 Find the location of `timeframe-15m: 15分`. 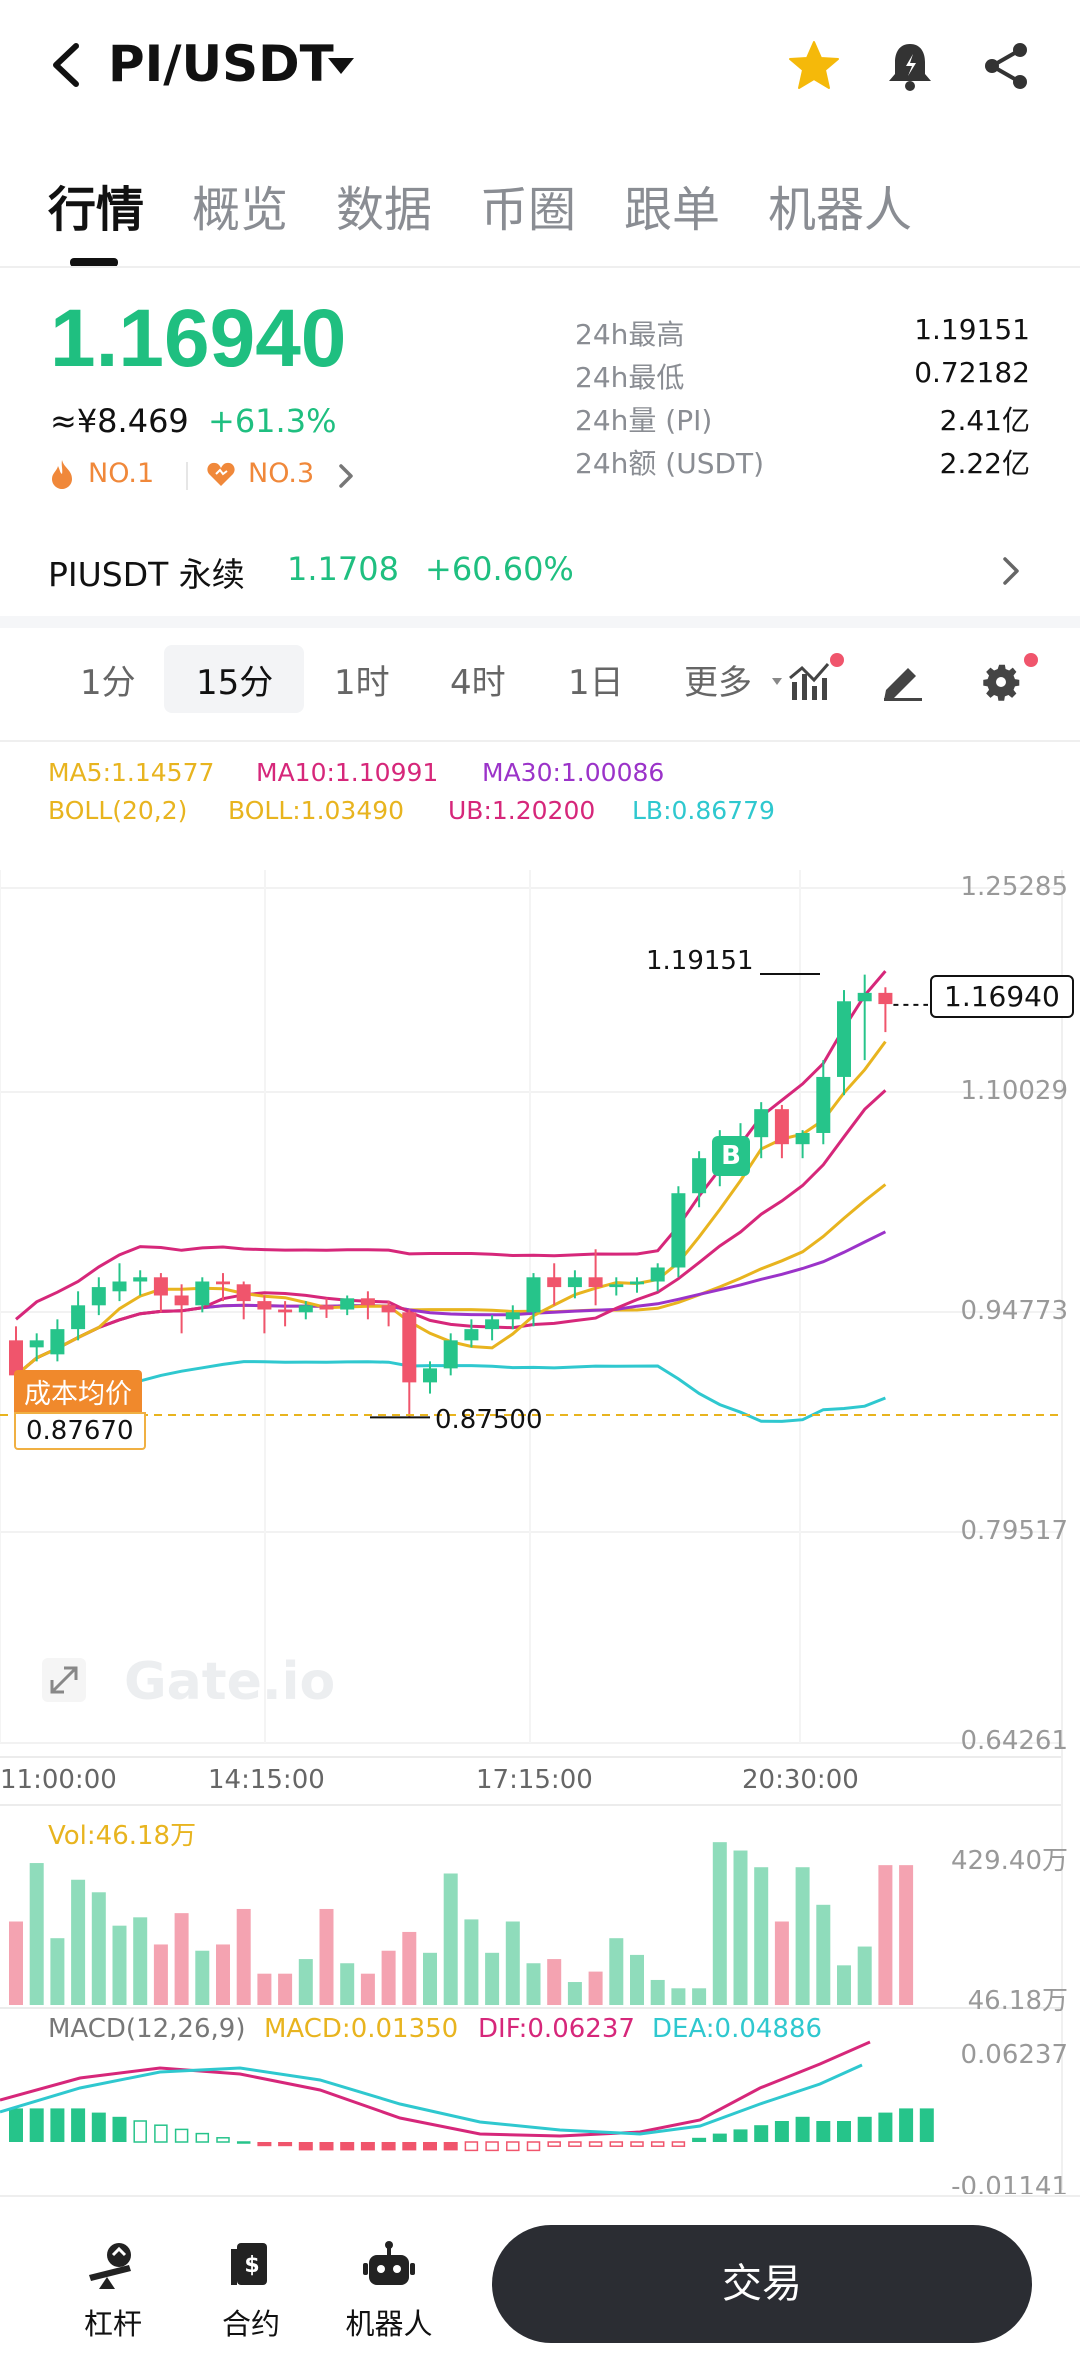

timeframe-15m: 15分 is located at coordinates (235, 683).